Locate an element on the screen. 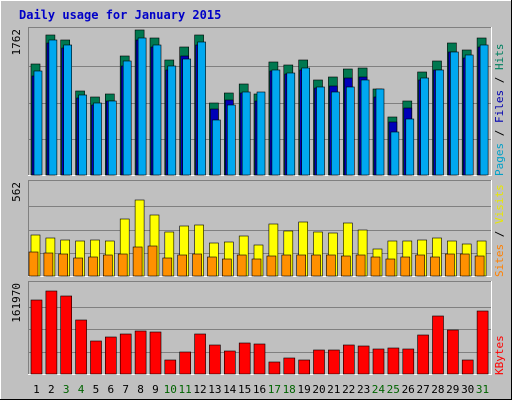 The image size is (512, 400). day-label-11: 11 is located at coordinates (184, 389).